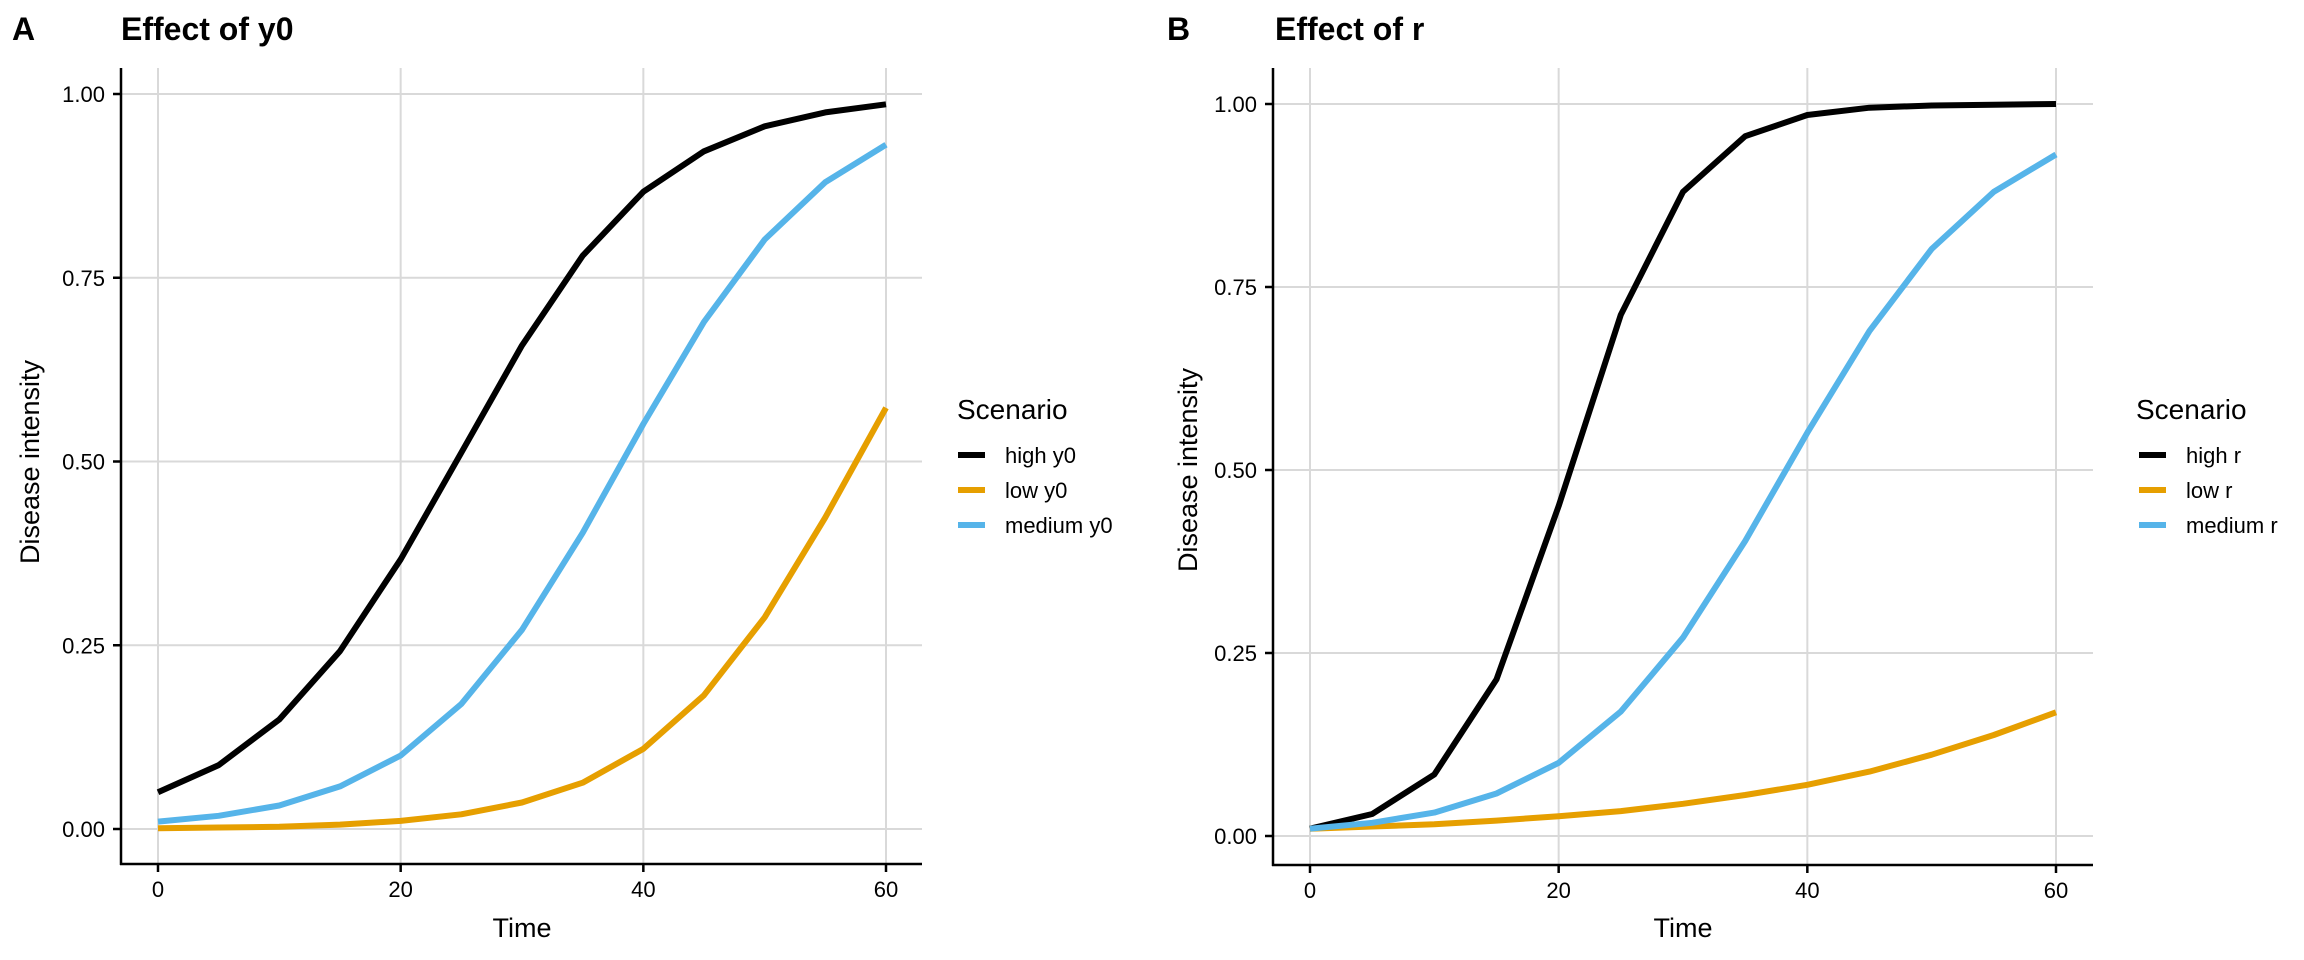  I want to click on series-line-low-y0, so click(523, 619).